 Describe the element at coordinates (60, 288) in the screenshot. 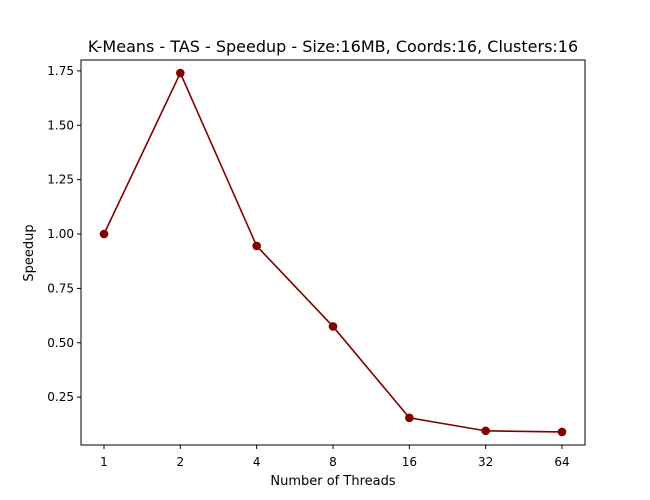

I see `y-tick-label: 0.75` at that location.